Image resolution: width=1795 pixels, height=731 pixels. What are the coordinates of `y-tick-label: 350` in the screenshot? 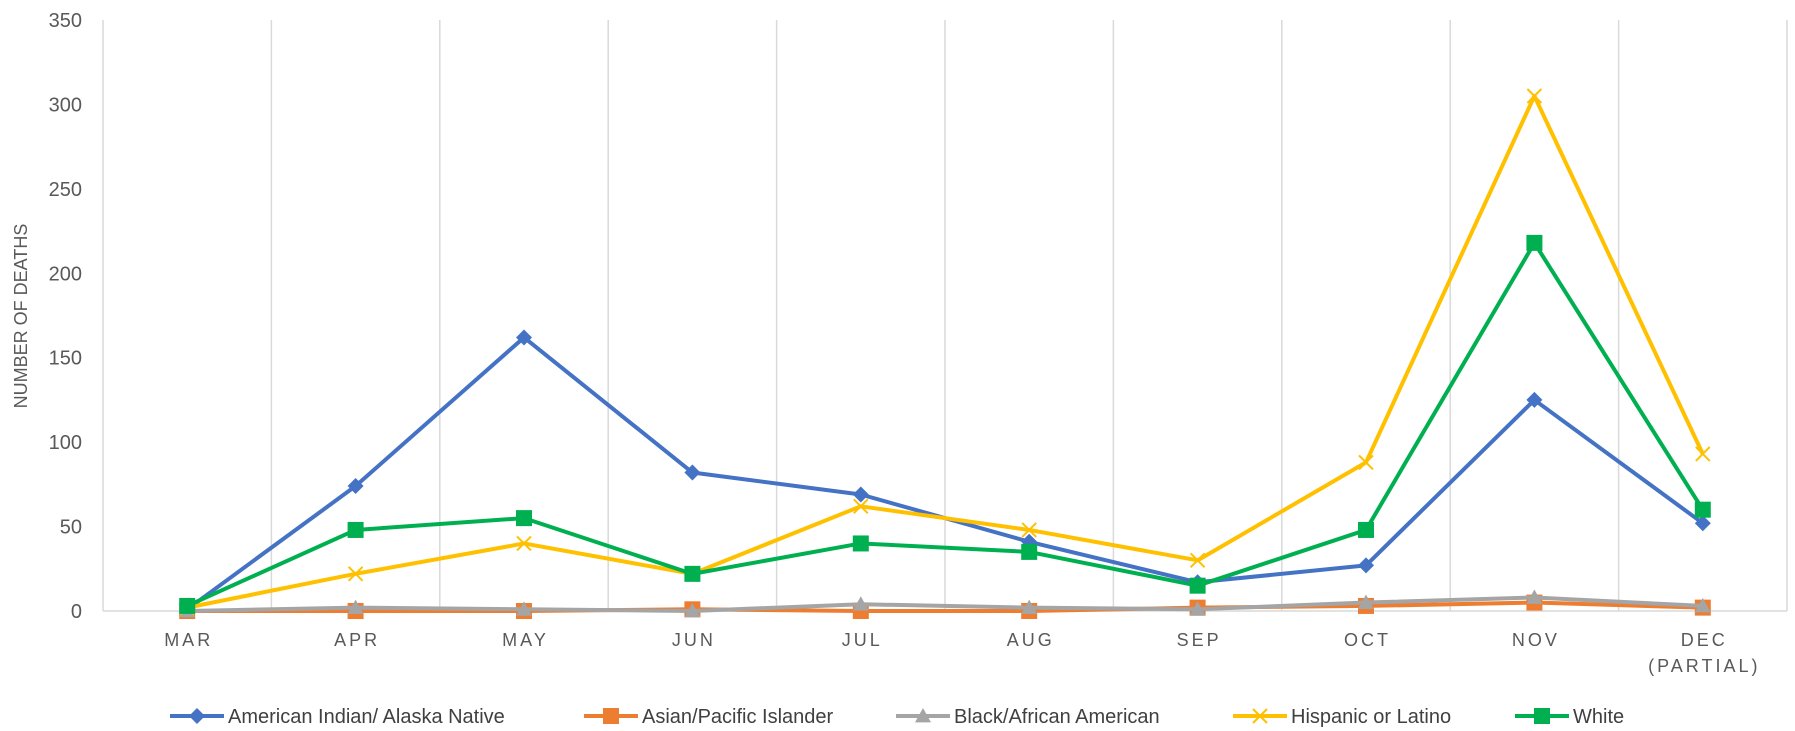 It's located at (65, 21).